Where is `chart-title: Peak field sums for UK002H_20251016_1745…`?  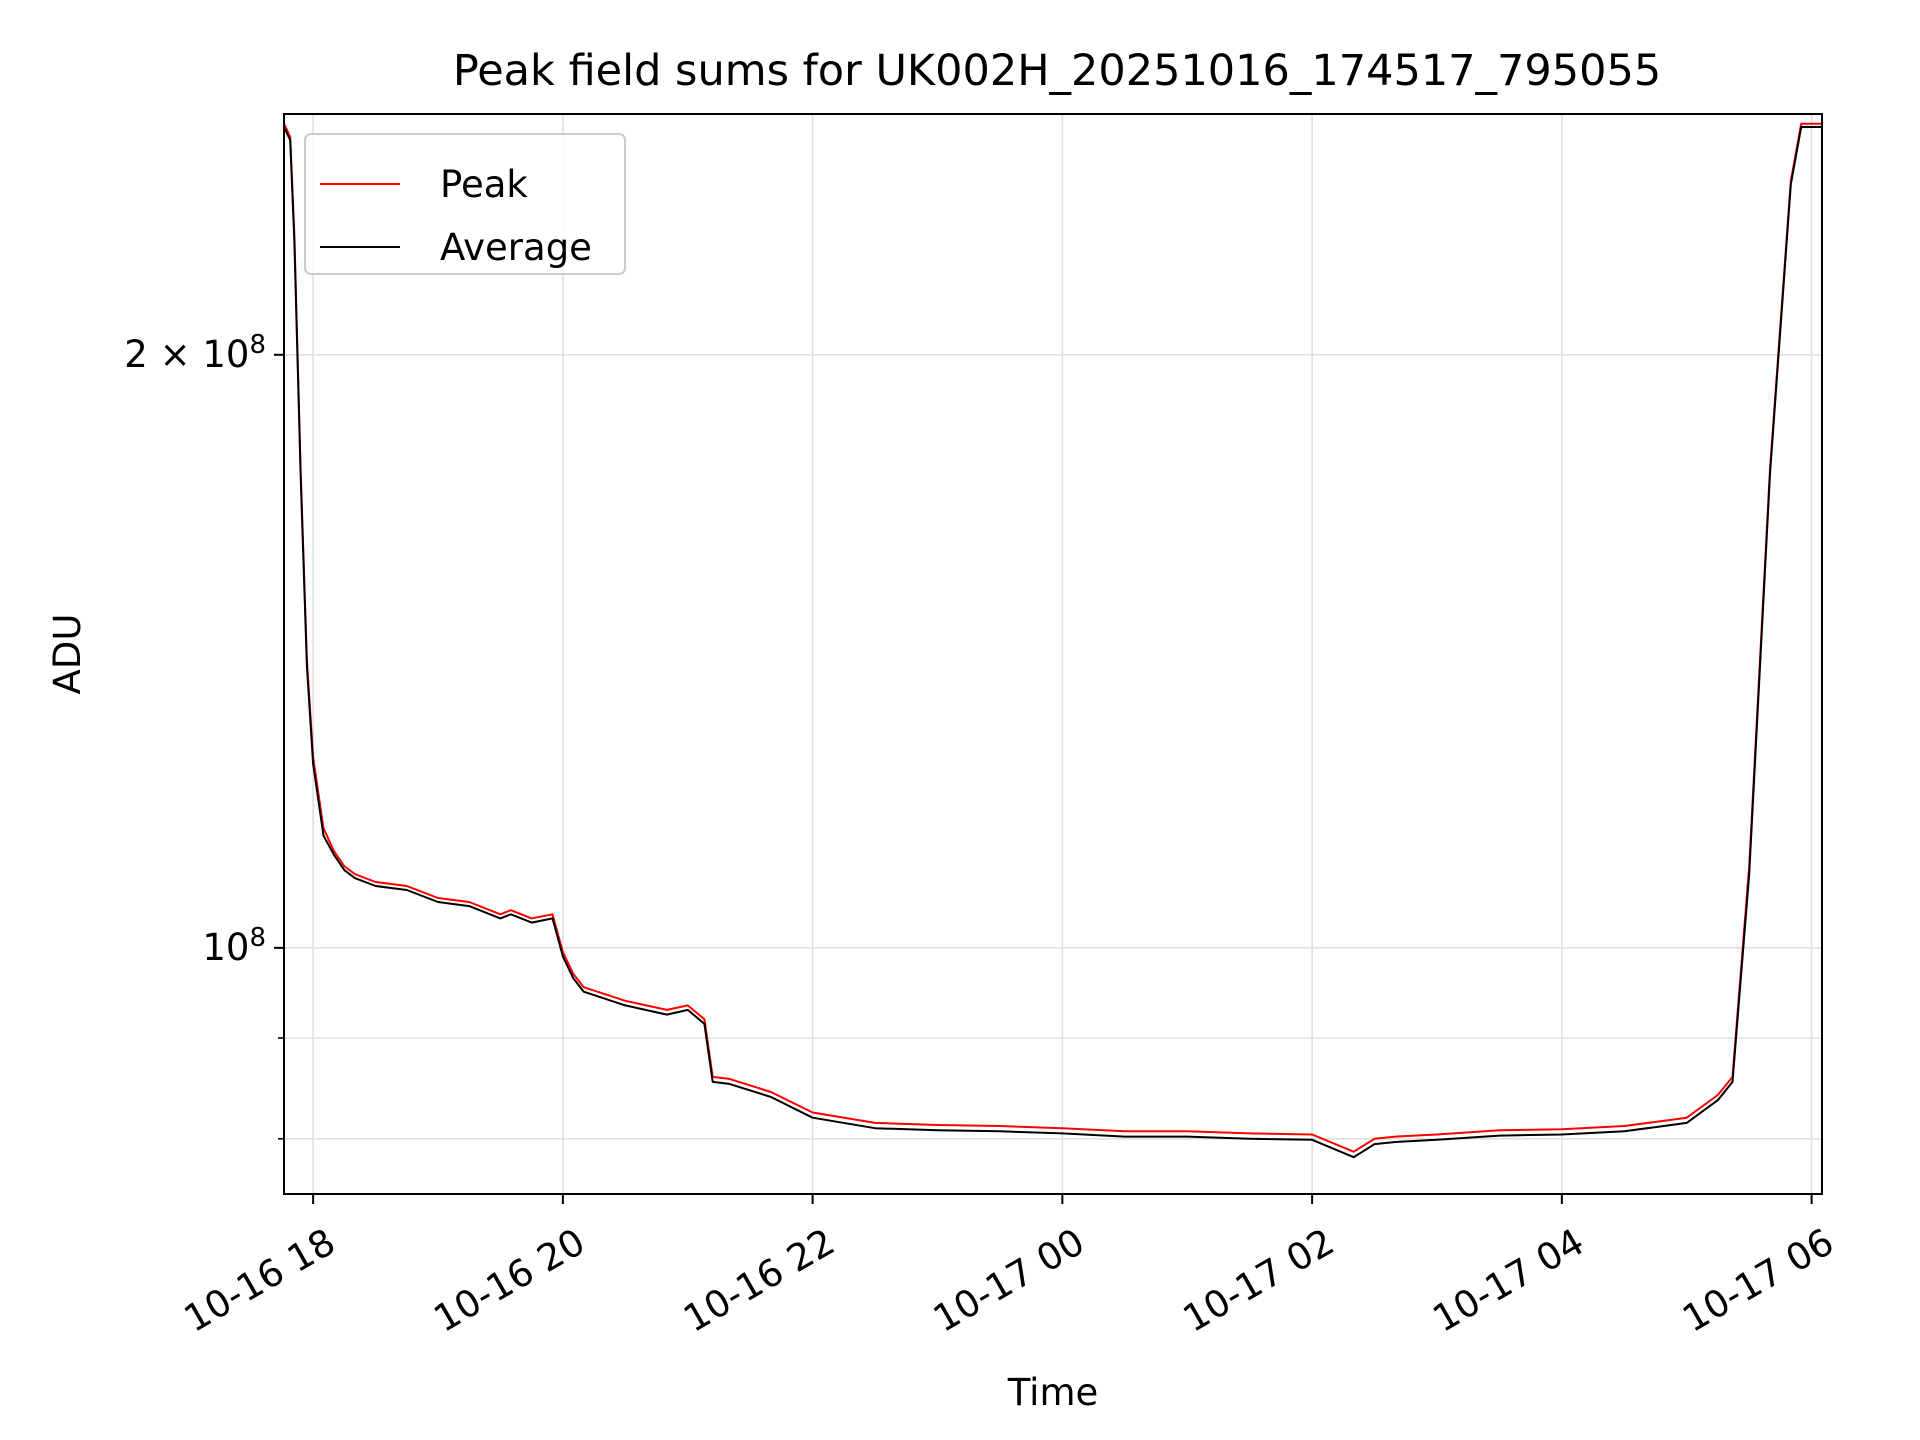
chart-title: Peak field sums for UK002H_20251016_1745… is located at coordinates (1057, 71).